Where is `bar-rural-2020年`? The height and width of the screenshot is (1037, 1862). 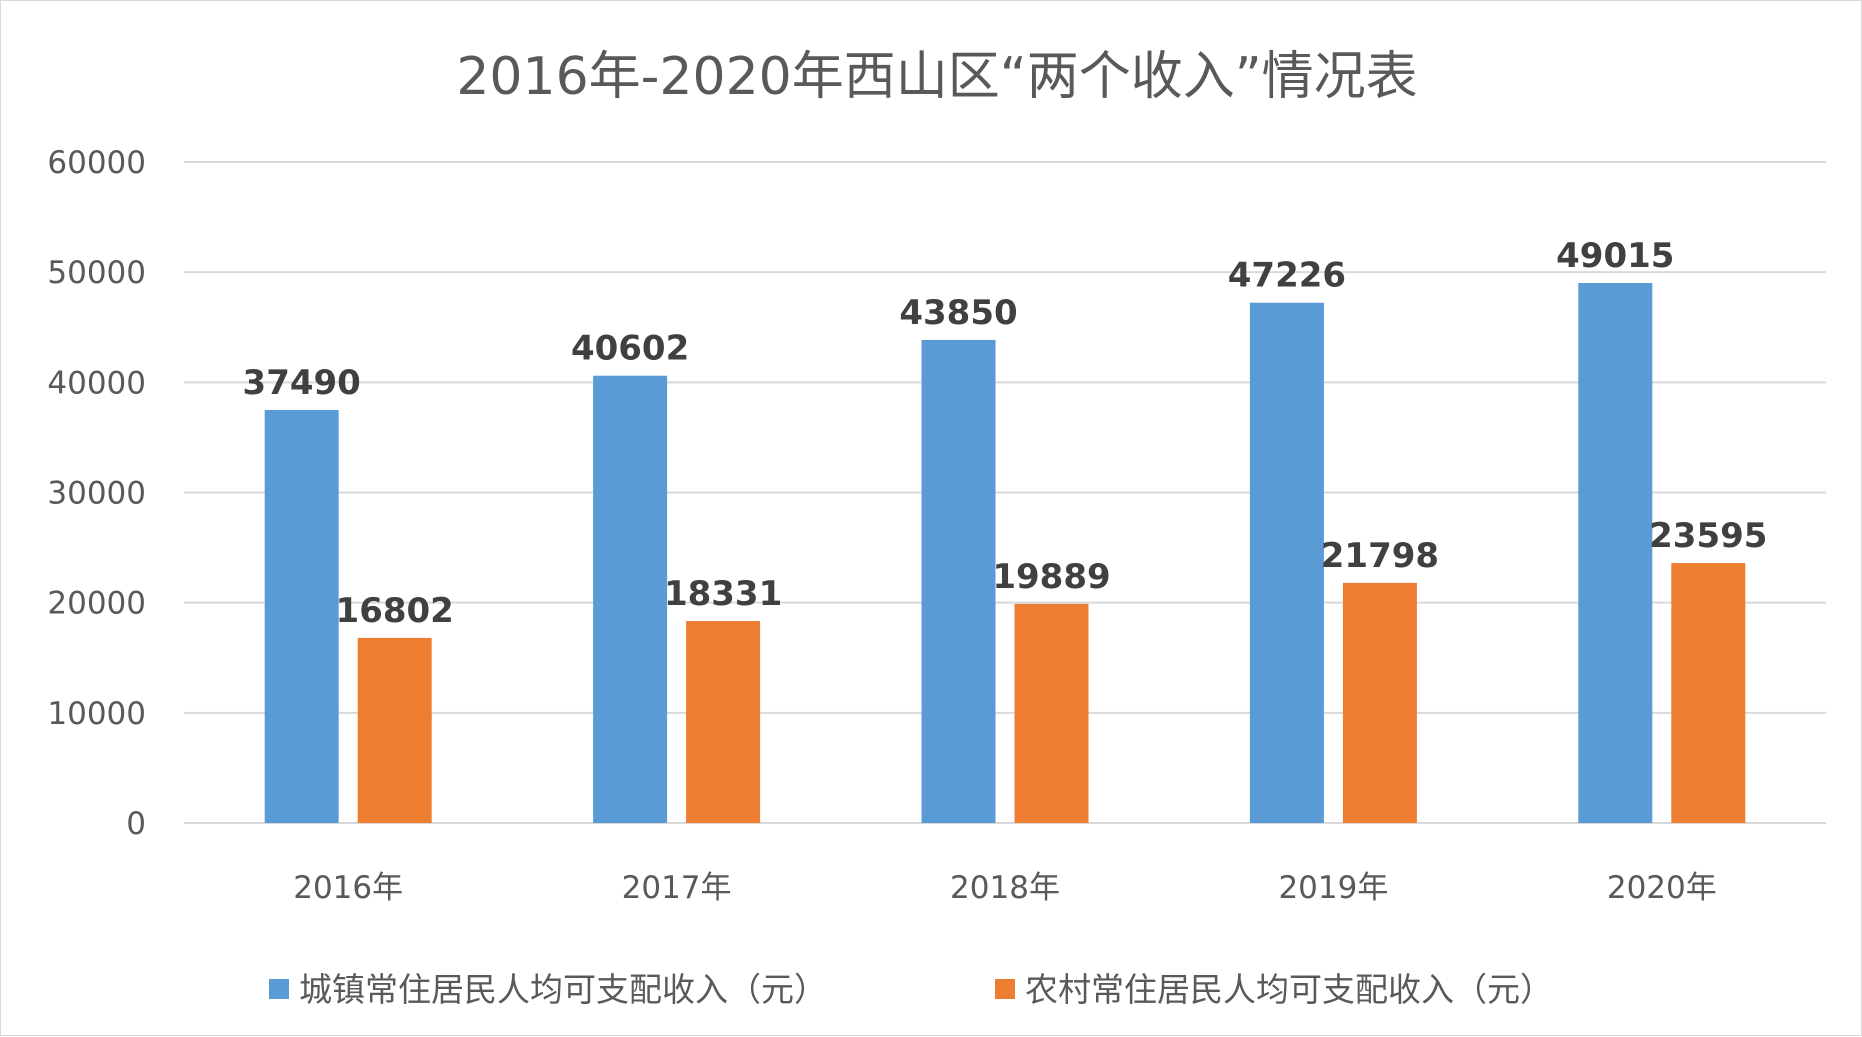
bar-rural-2020年 is located at coordinates (1708, 693).